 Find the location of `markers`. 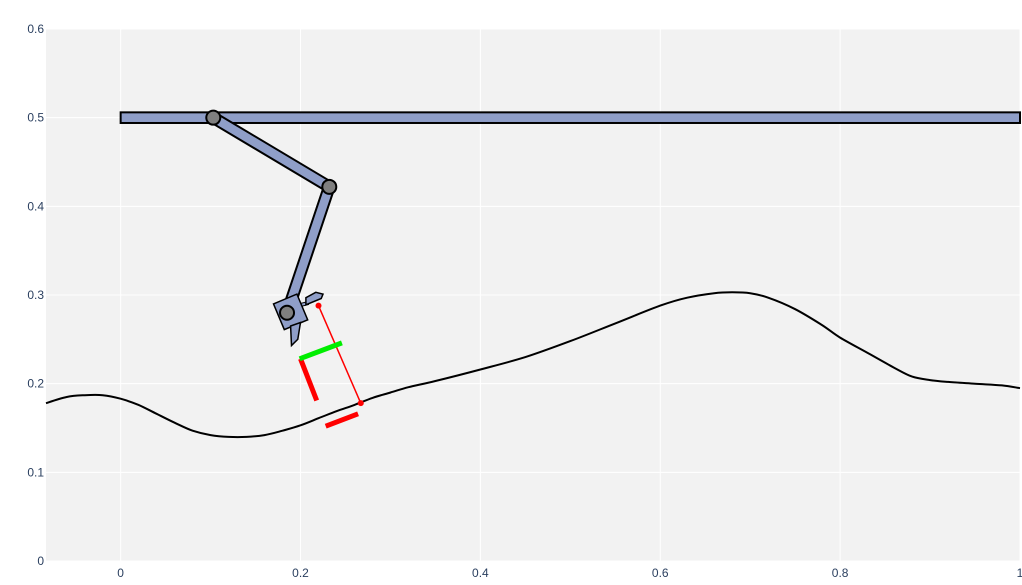

markers is located at coordinates (328, 384).